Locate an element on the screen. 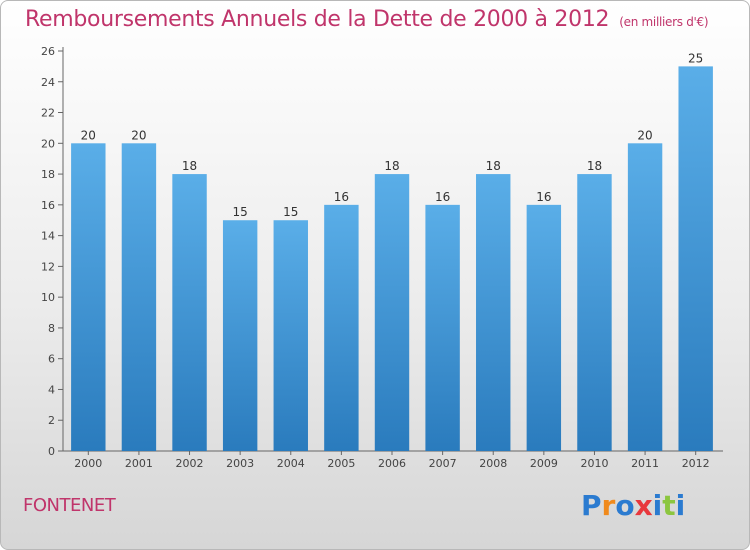  value-label-2009: 16 is located at coordinates (543, 197).